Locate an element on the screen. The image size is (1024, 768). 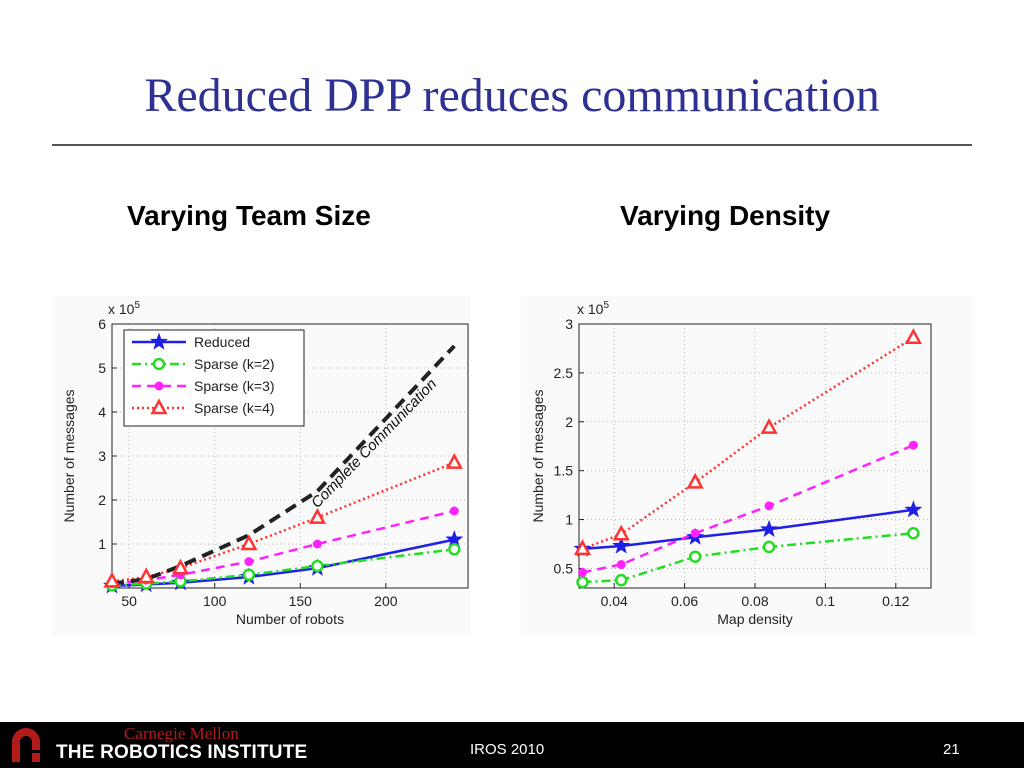
x-tick-label: 0.12 is located at coordinates (895, 601).